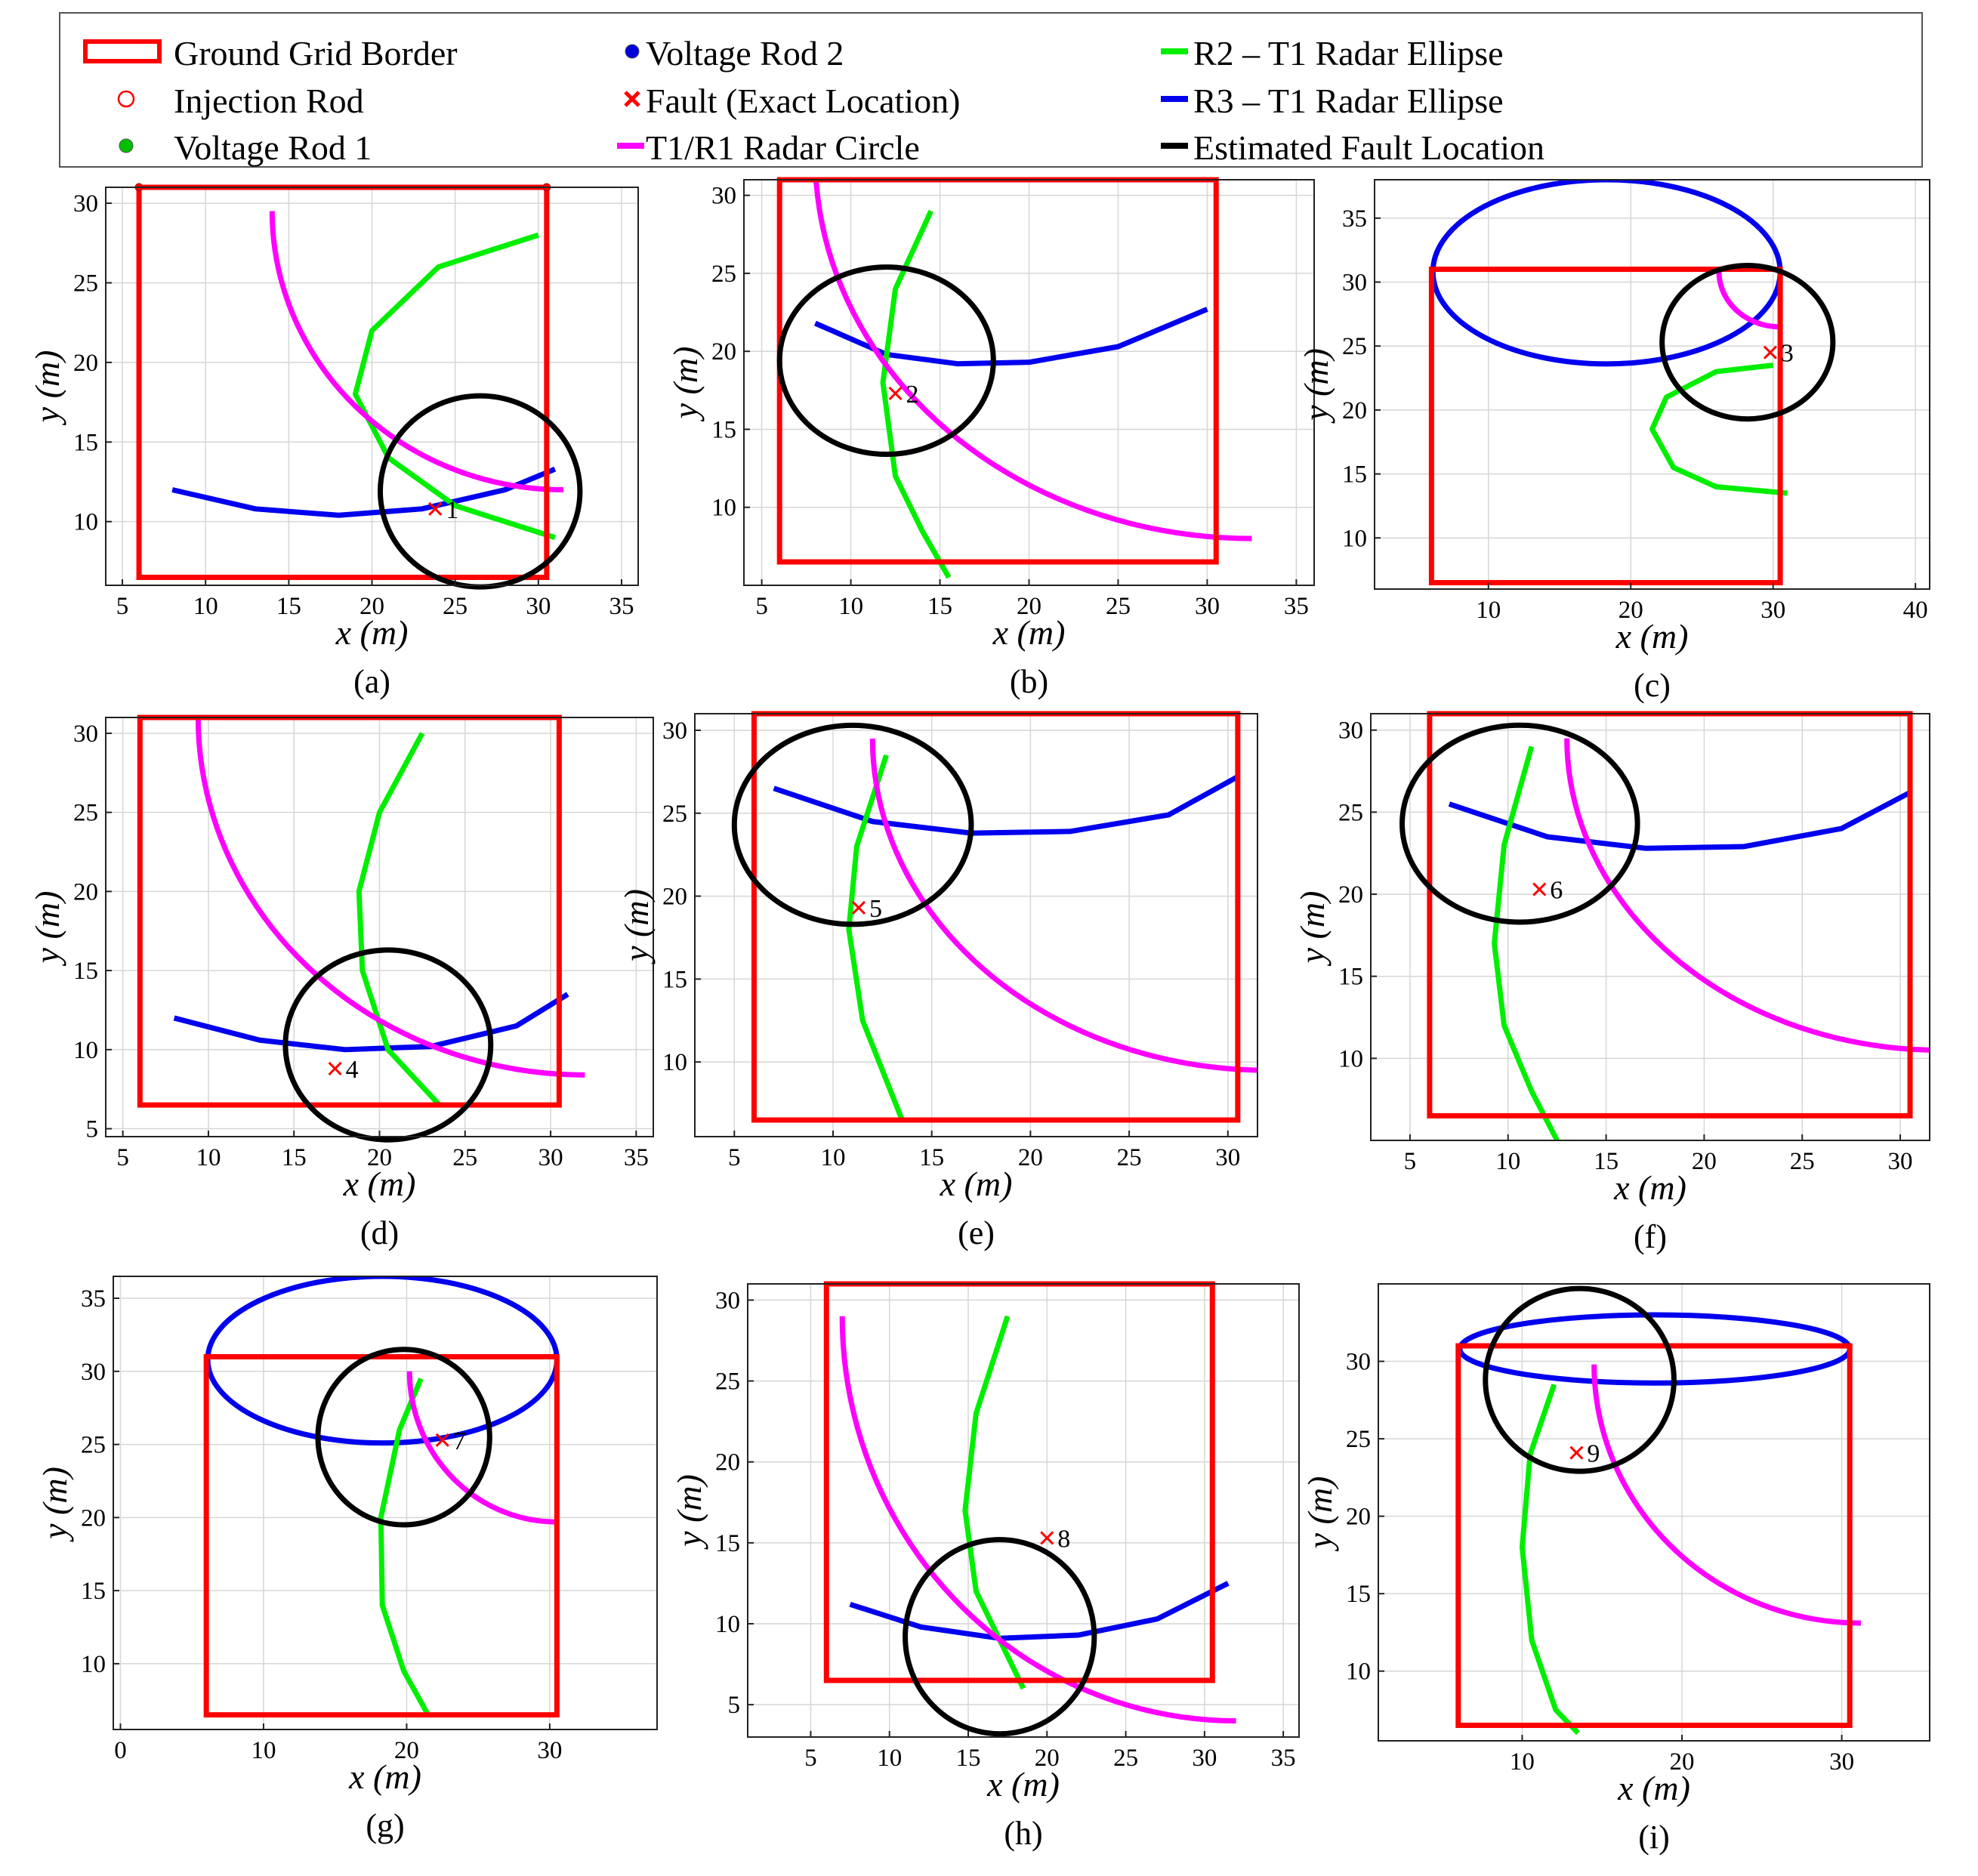  Describe the element at coordinates (452, 510) in the screenshot. I see `fault-label: 1` at that location.